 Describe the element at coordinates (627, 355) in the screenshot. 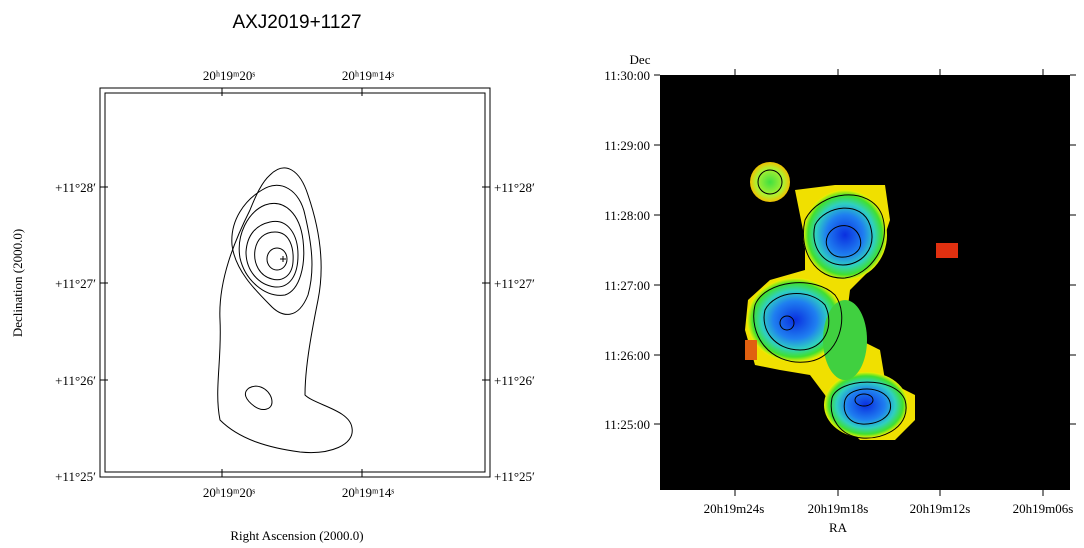

I see `tick-label: 11:26:00` at that location.